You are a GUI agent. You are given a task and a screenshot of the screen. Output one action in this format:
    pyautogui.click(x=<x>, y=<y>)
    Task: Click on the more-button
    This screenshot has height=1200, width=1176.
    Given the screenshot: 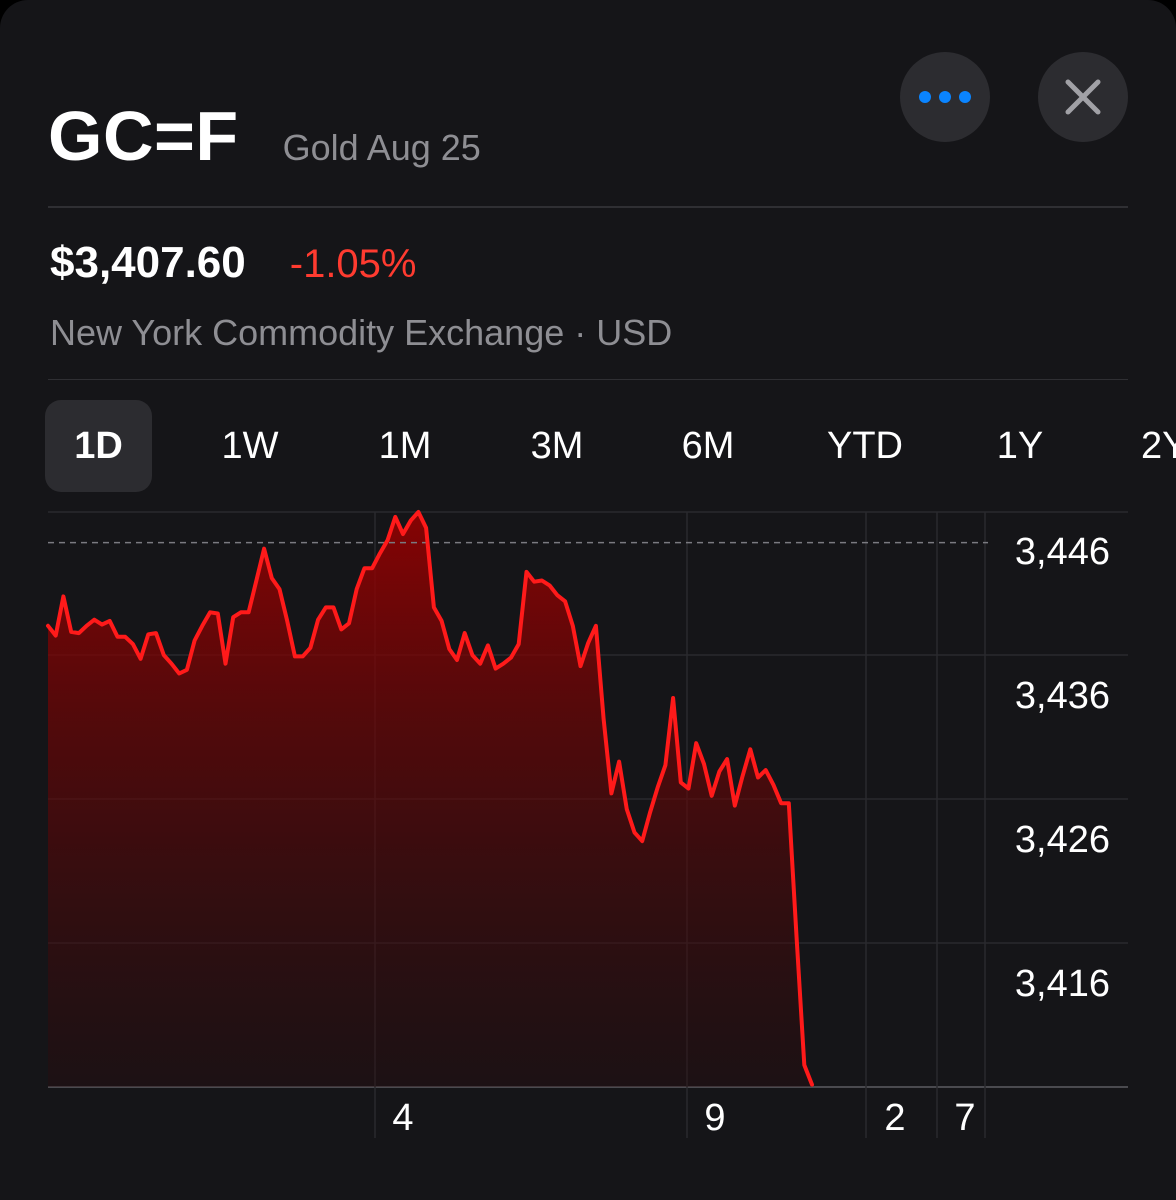 What is the action you would take?
    pyautogui.click(x=945, y=97)
    